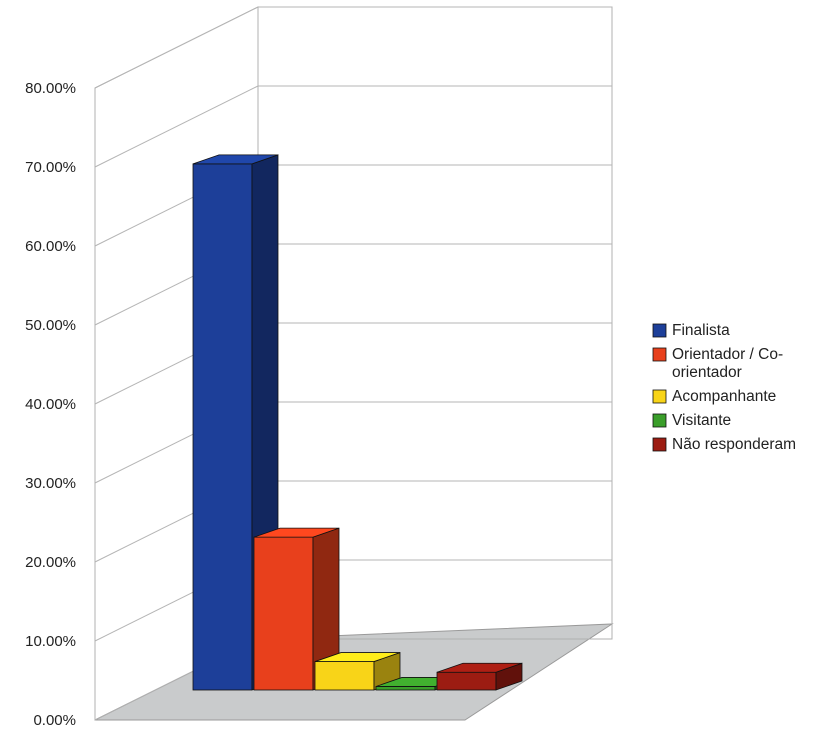 The width and height of the screenshot is (836, 736). What do you see at coordinates (50, 483) in the screenshot?
I see `y-tick-label: 30.00%` at bounding box center [50, 483].